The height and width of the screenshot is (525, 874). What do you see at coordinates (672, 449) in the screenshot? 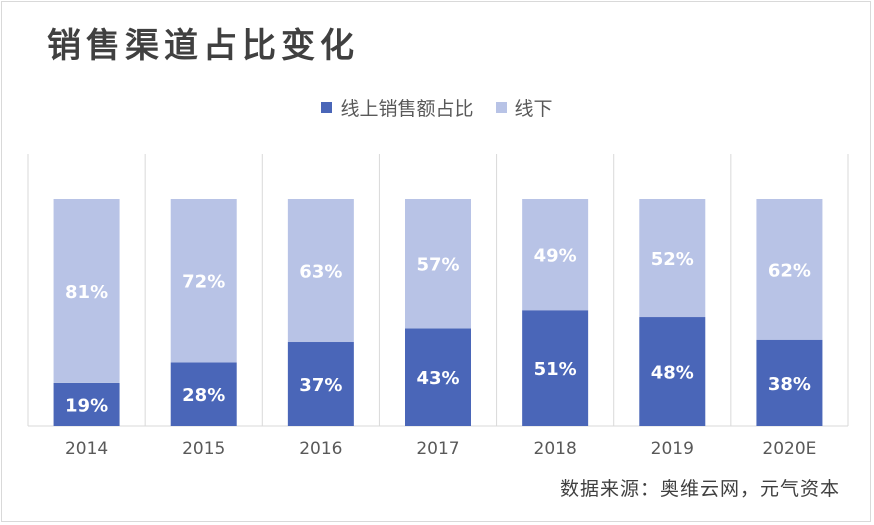
I see `x-tick-label: 2019` at bounding box center [672, 449].